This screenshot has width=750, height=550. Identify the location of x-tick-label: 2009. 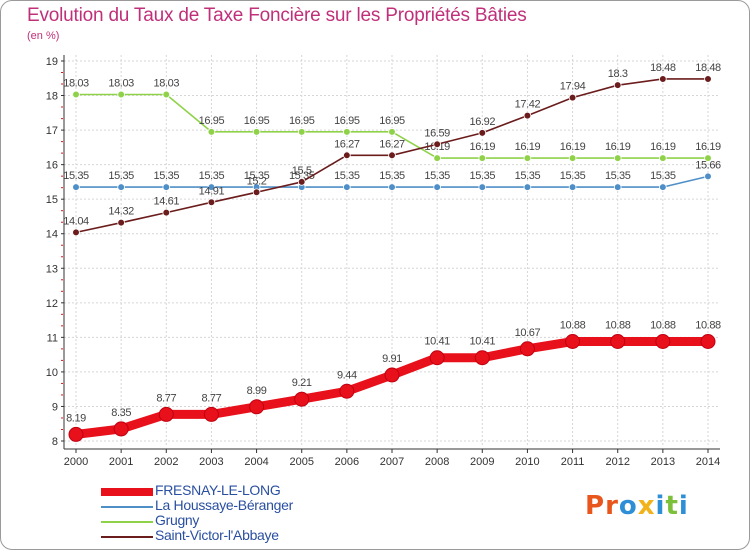
(482, 462).